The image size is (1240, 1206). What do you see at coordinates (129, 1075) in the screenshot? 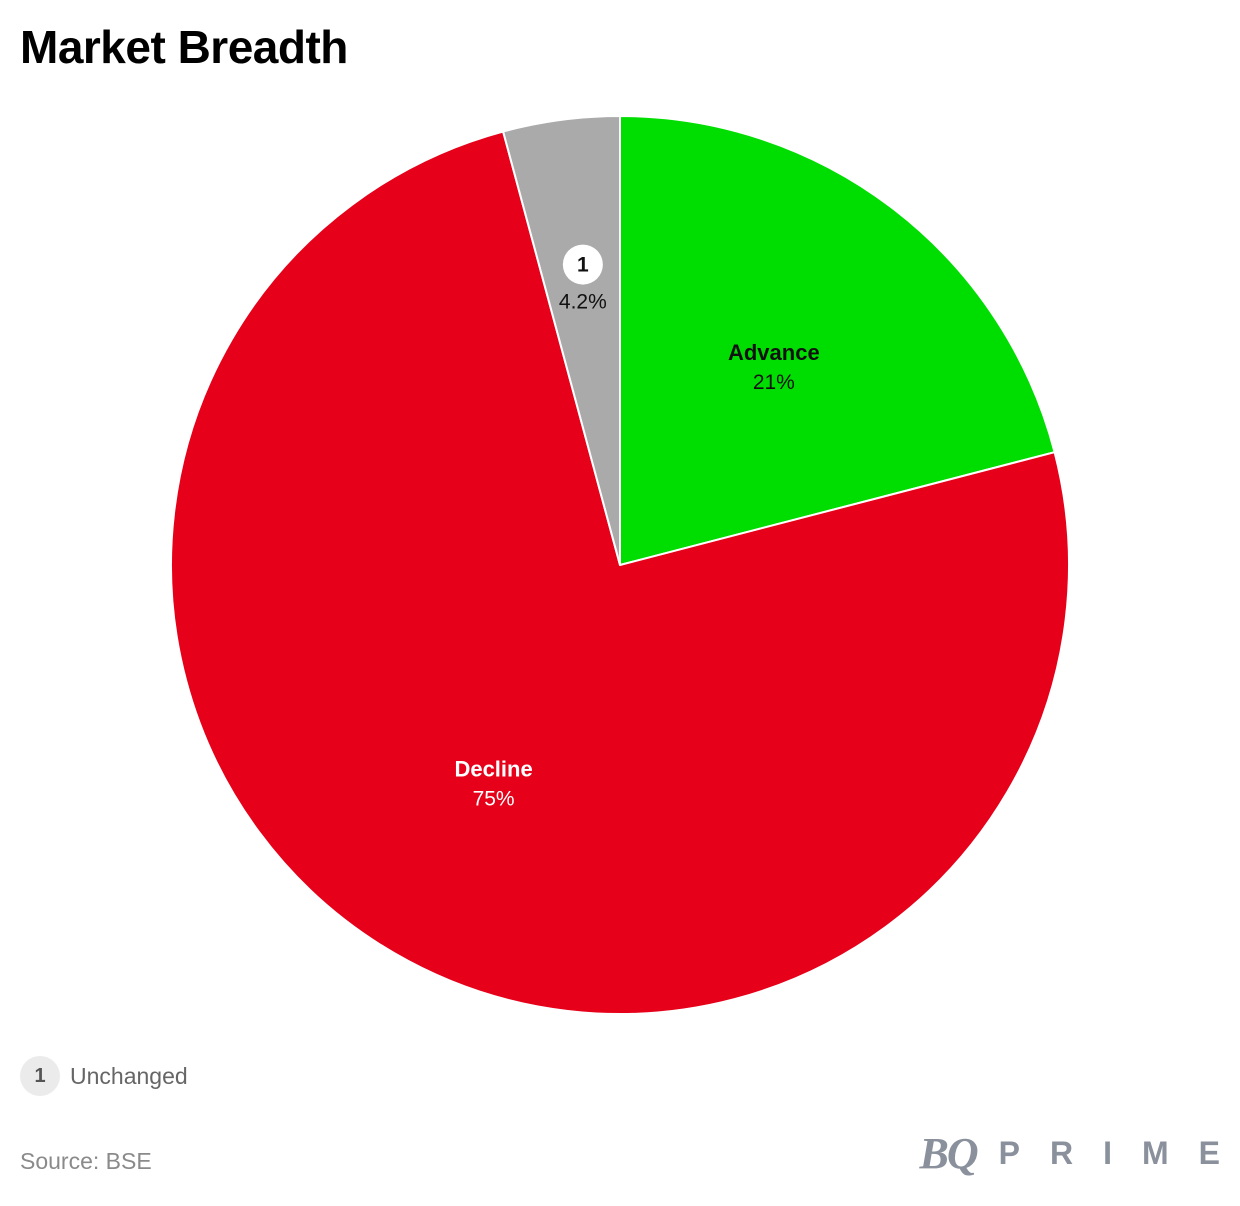
I see `footnote-text: Unchanged` at bounding box center [129, 1075].